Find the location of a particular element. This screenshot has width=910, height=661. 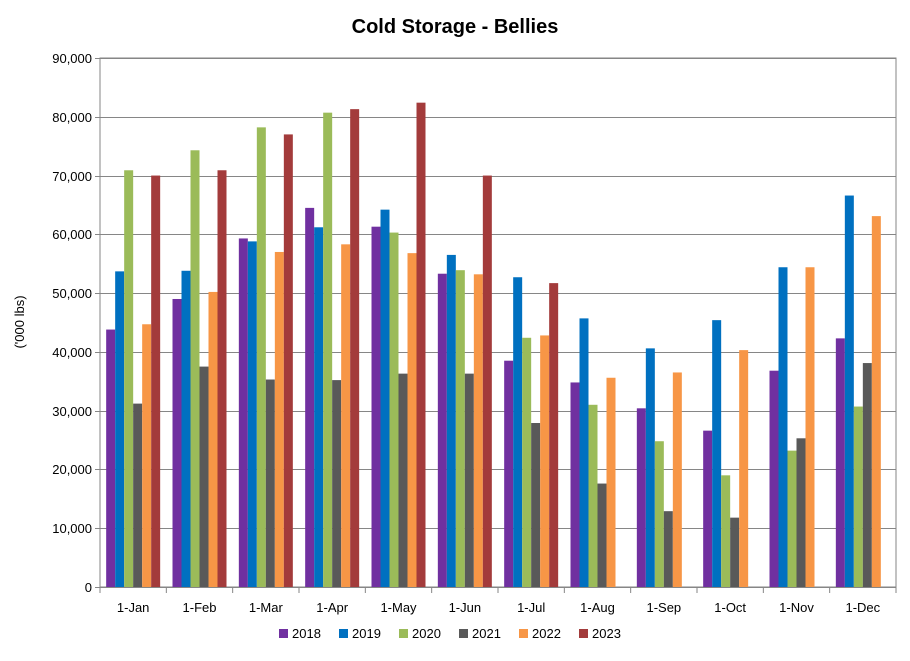

y-tick-label: 90,000 is located at coordinates (72, 58).